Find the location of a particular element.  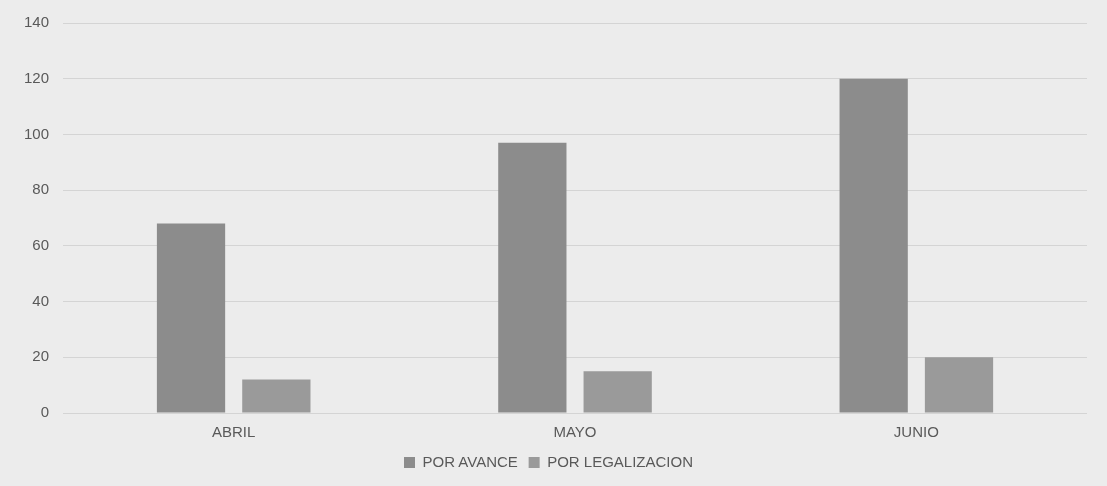

legend-label: POR LEGALIZACION is located at coordinates (620, 461).